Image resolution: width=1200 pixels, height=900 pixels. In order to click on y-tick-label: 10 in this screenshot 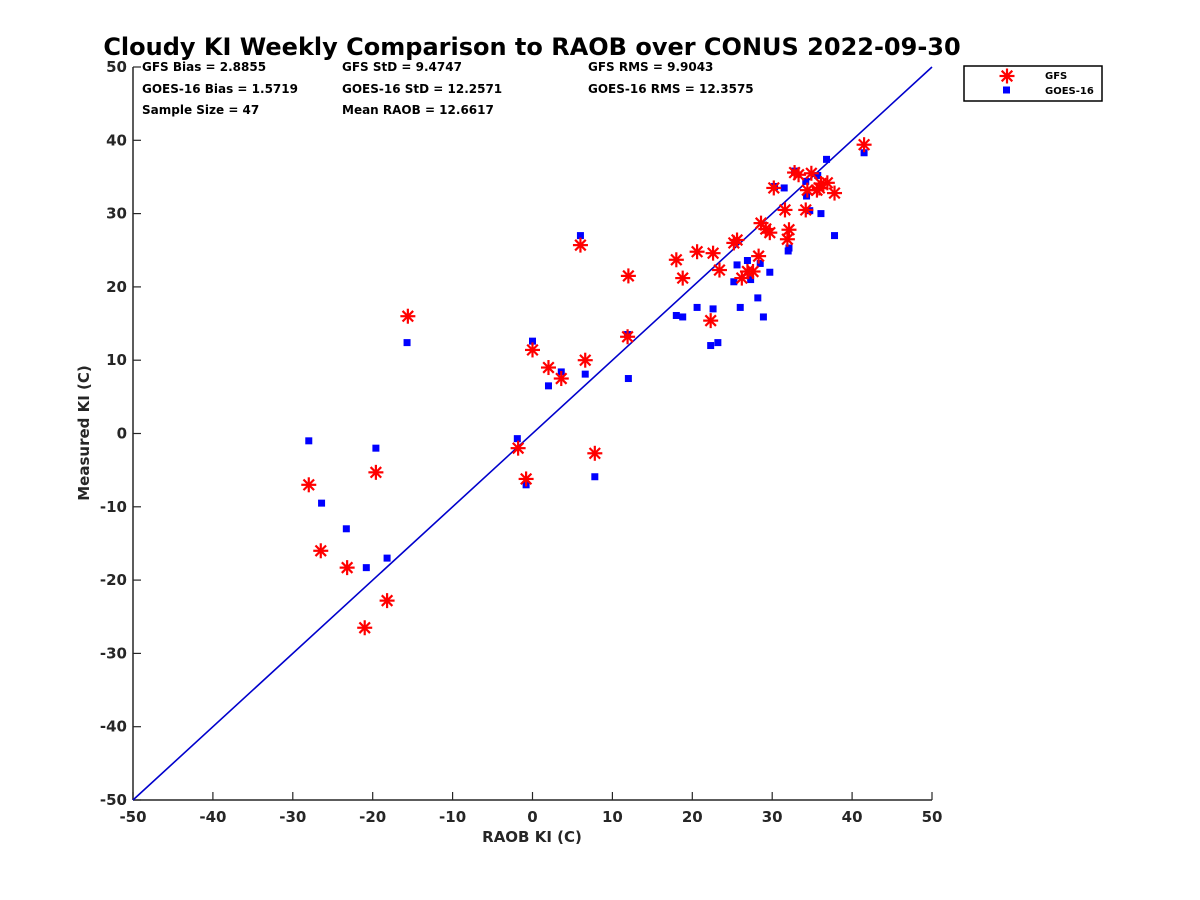, I will do `click(116, 360)`.